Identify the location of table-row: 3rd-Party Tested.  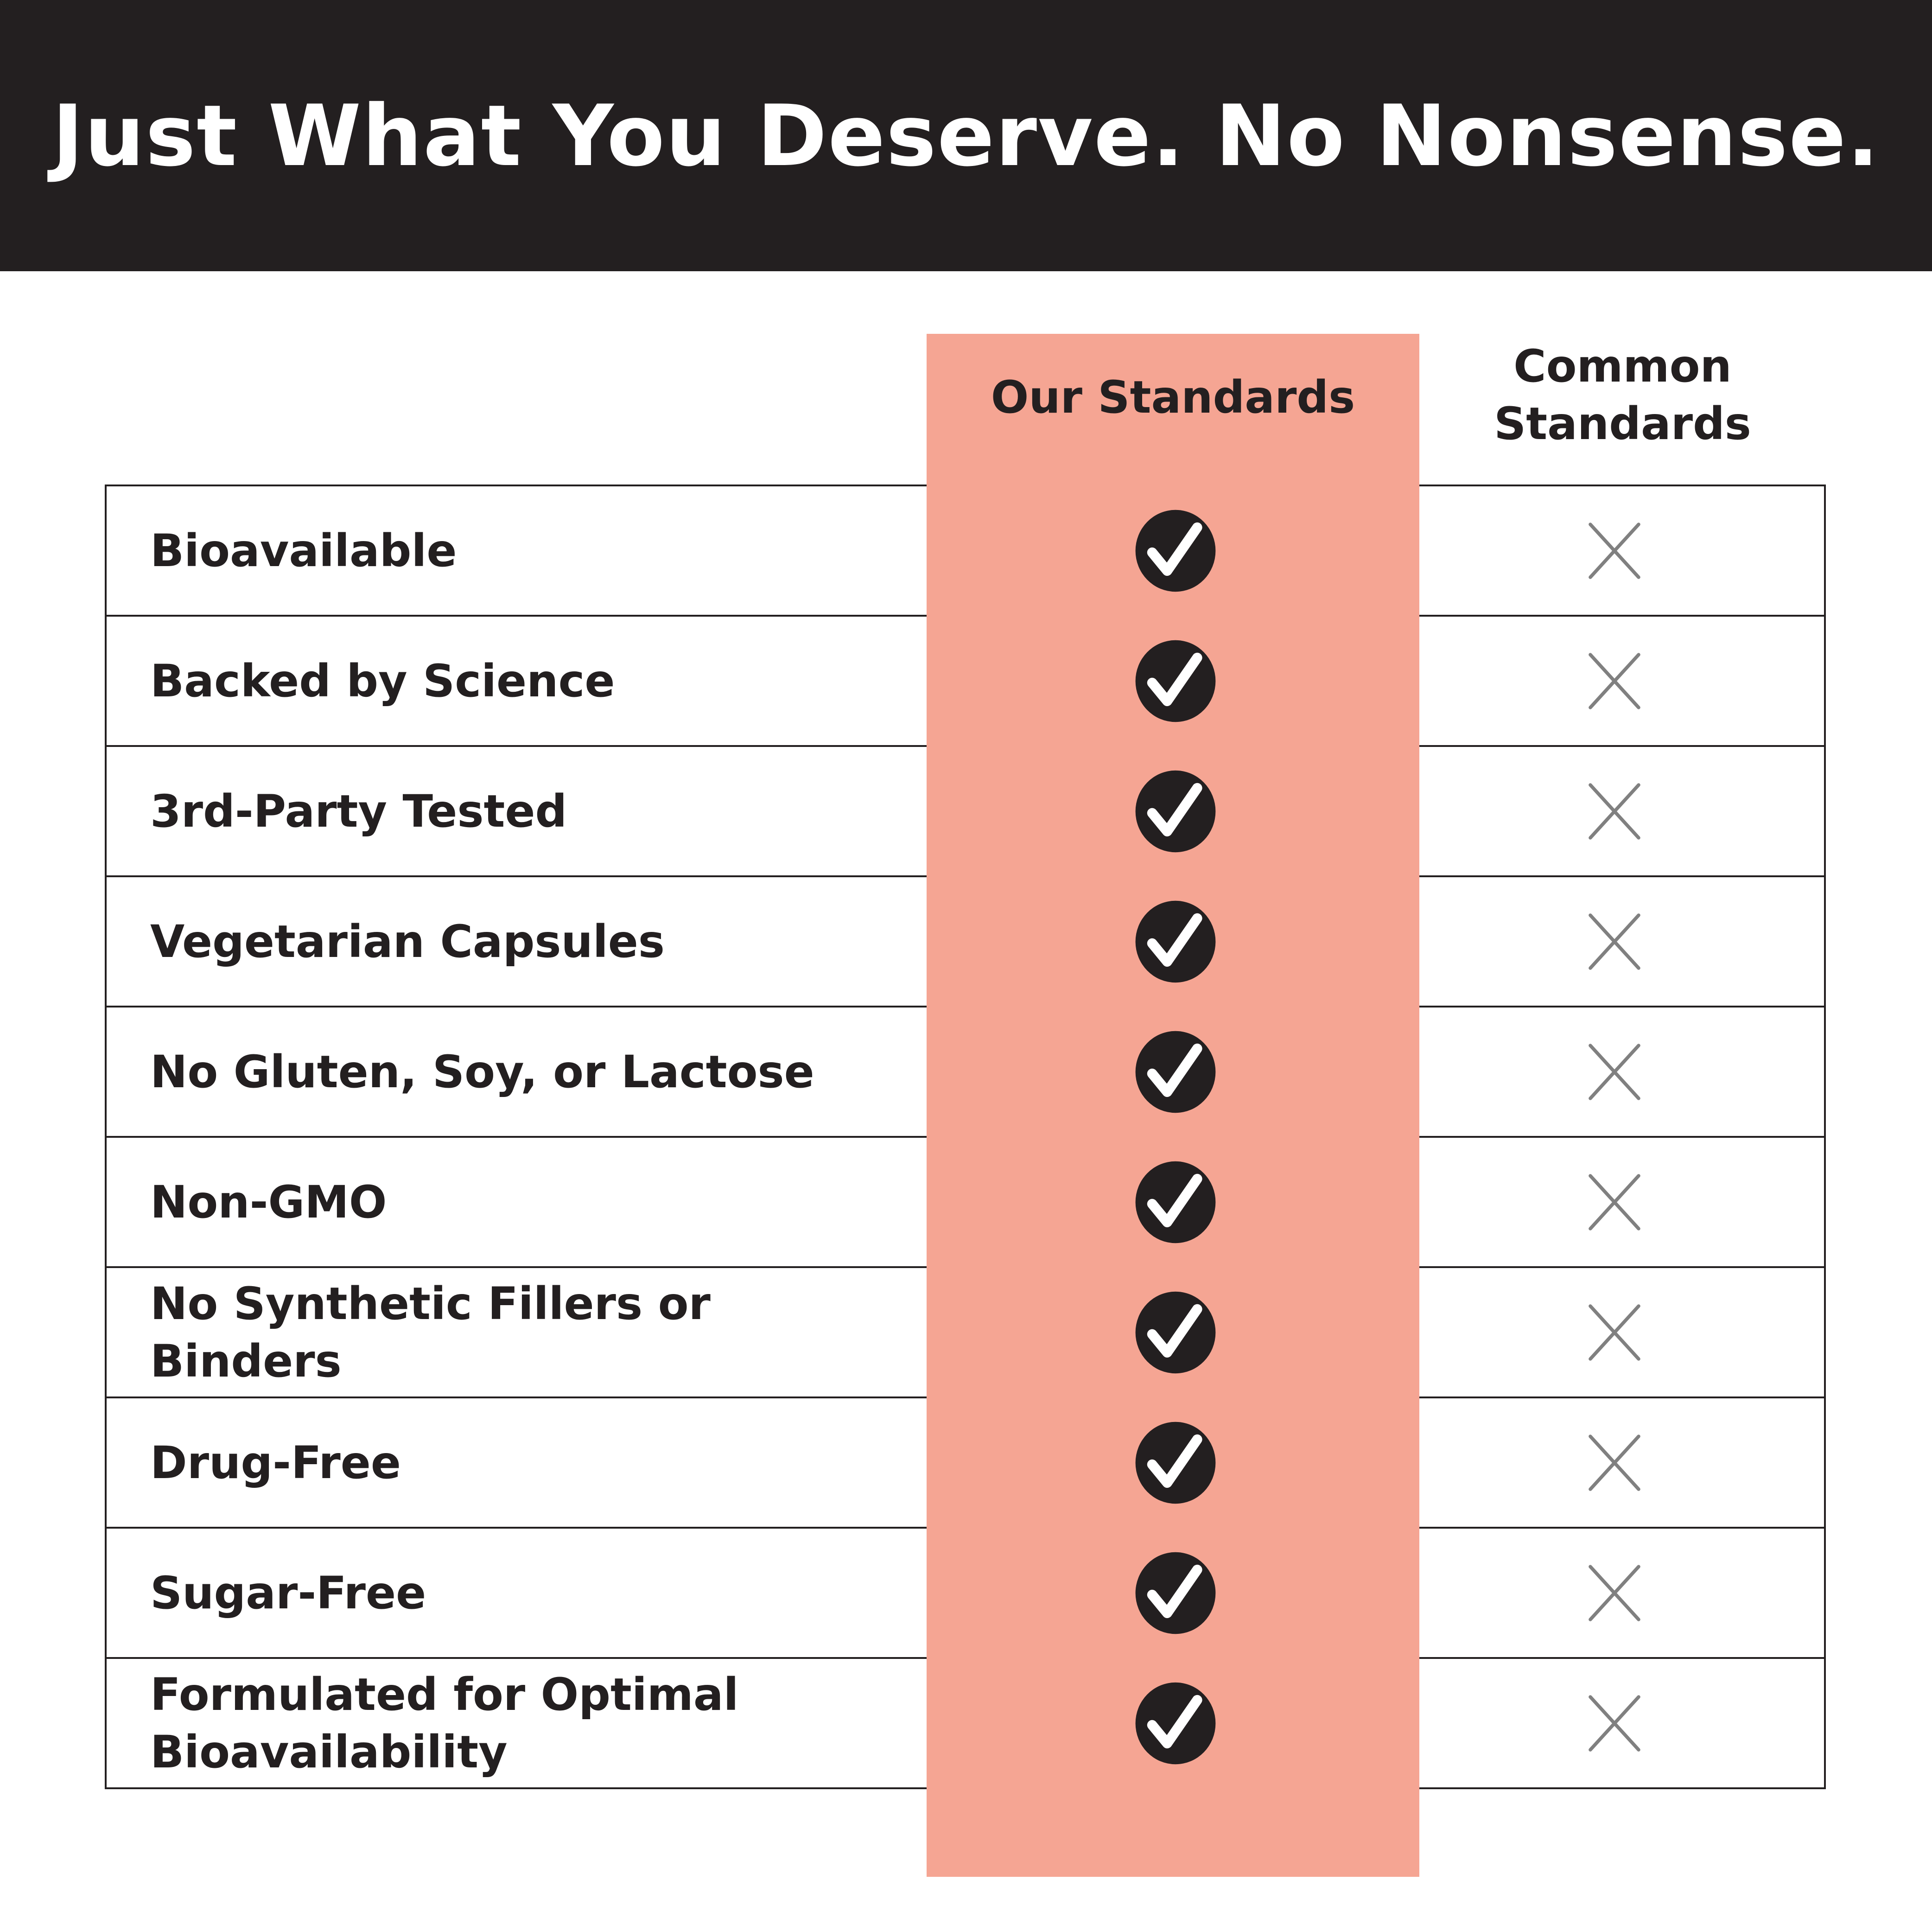
(966, 811).